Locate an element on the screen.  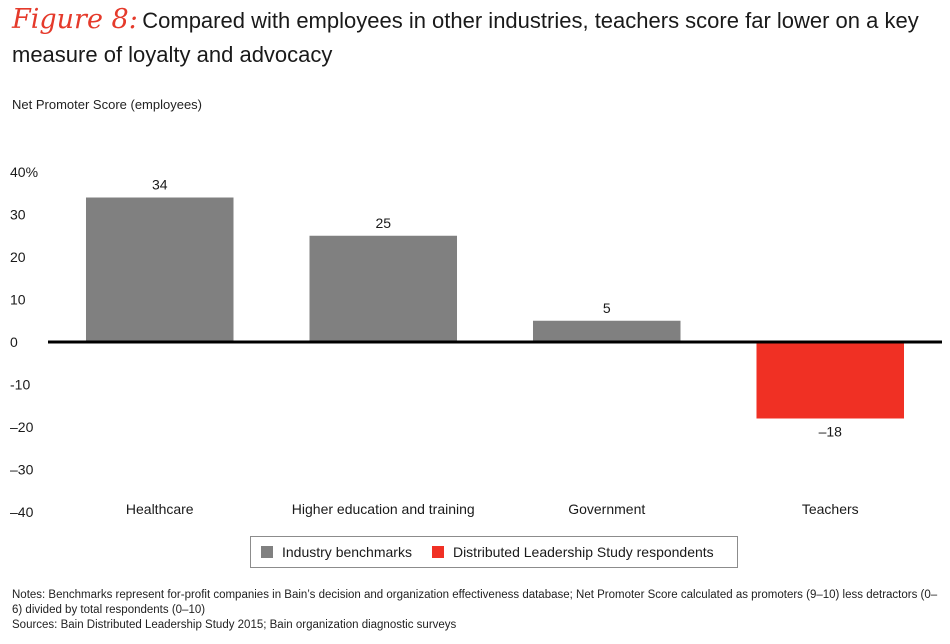
data-label: 5 is located at coordinates (607, 308).